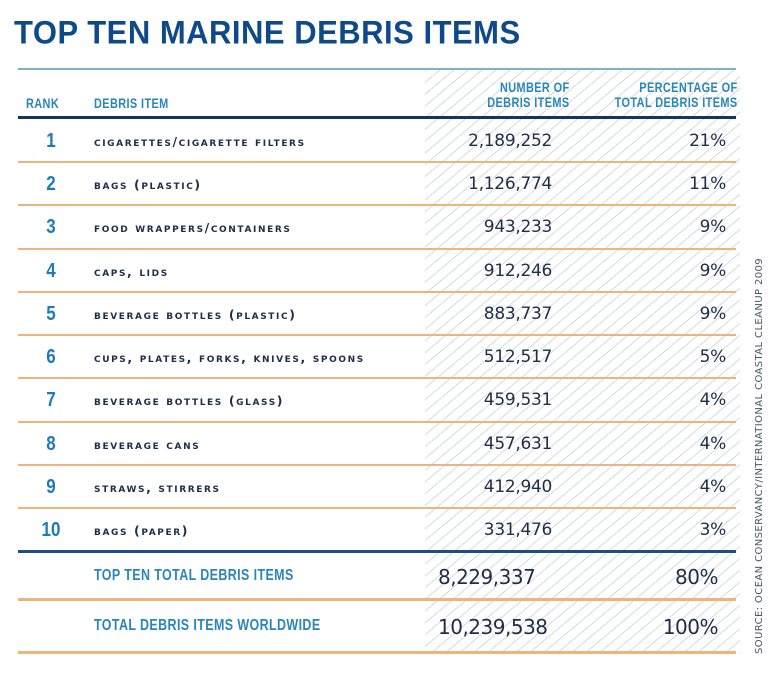 The height and width of the screenshot is (673, 768). What do you see at coordinates (510, 184) in the screenshot?
I see `debris-count: 1,126,774` at bounding box center [510, 184].